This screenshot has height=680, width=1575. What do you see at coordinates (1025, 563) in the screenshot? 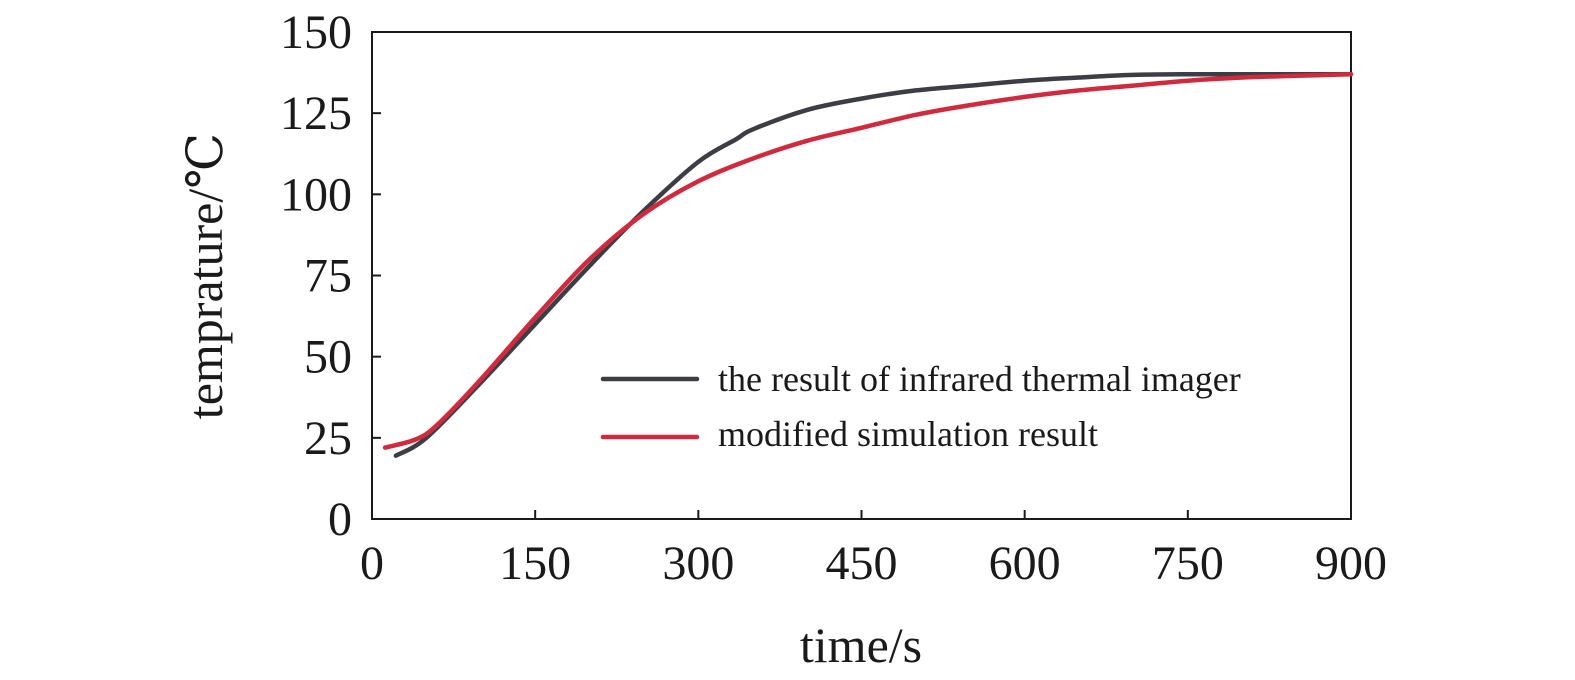
I see `x-tick-label: 600` at bounding box center [1025, 563].